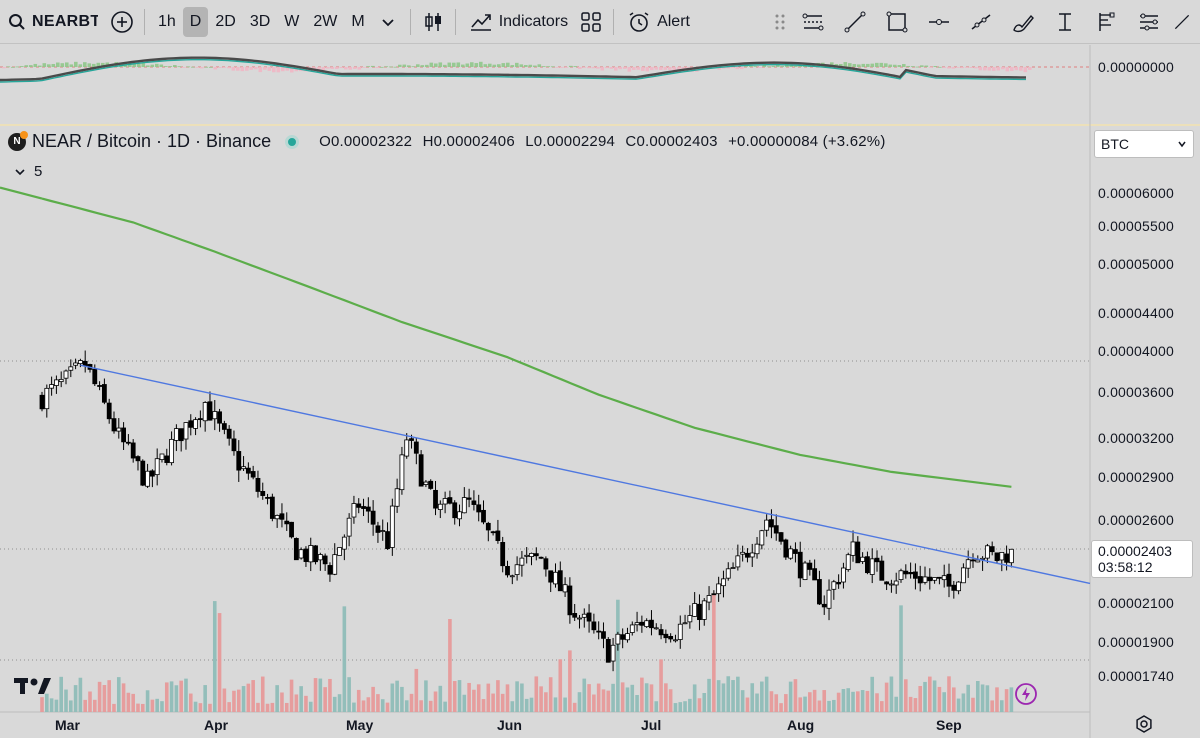  Describe the element at coordinates (28, 171) in the screenshot. I see `indicator-collapse: 5` at that location.